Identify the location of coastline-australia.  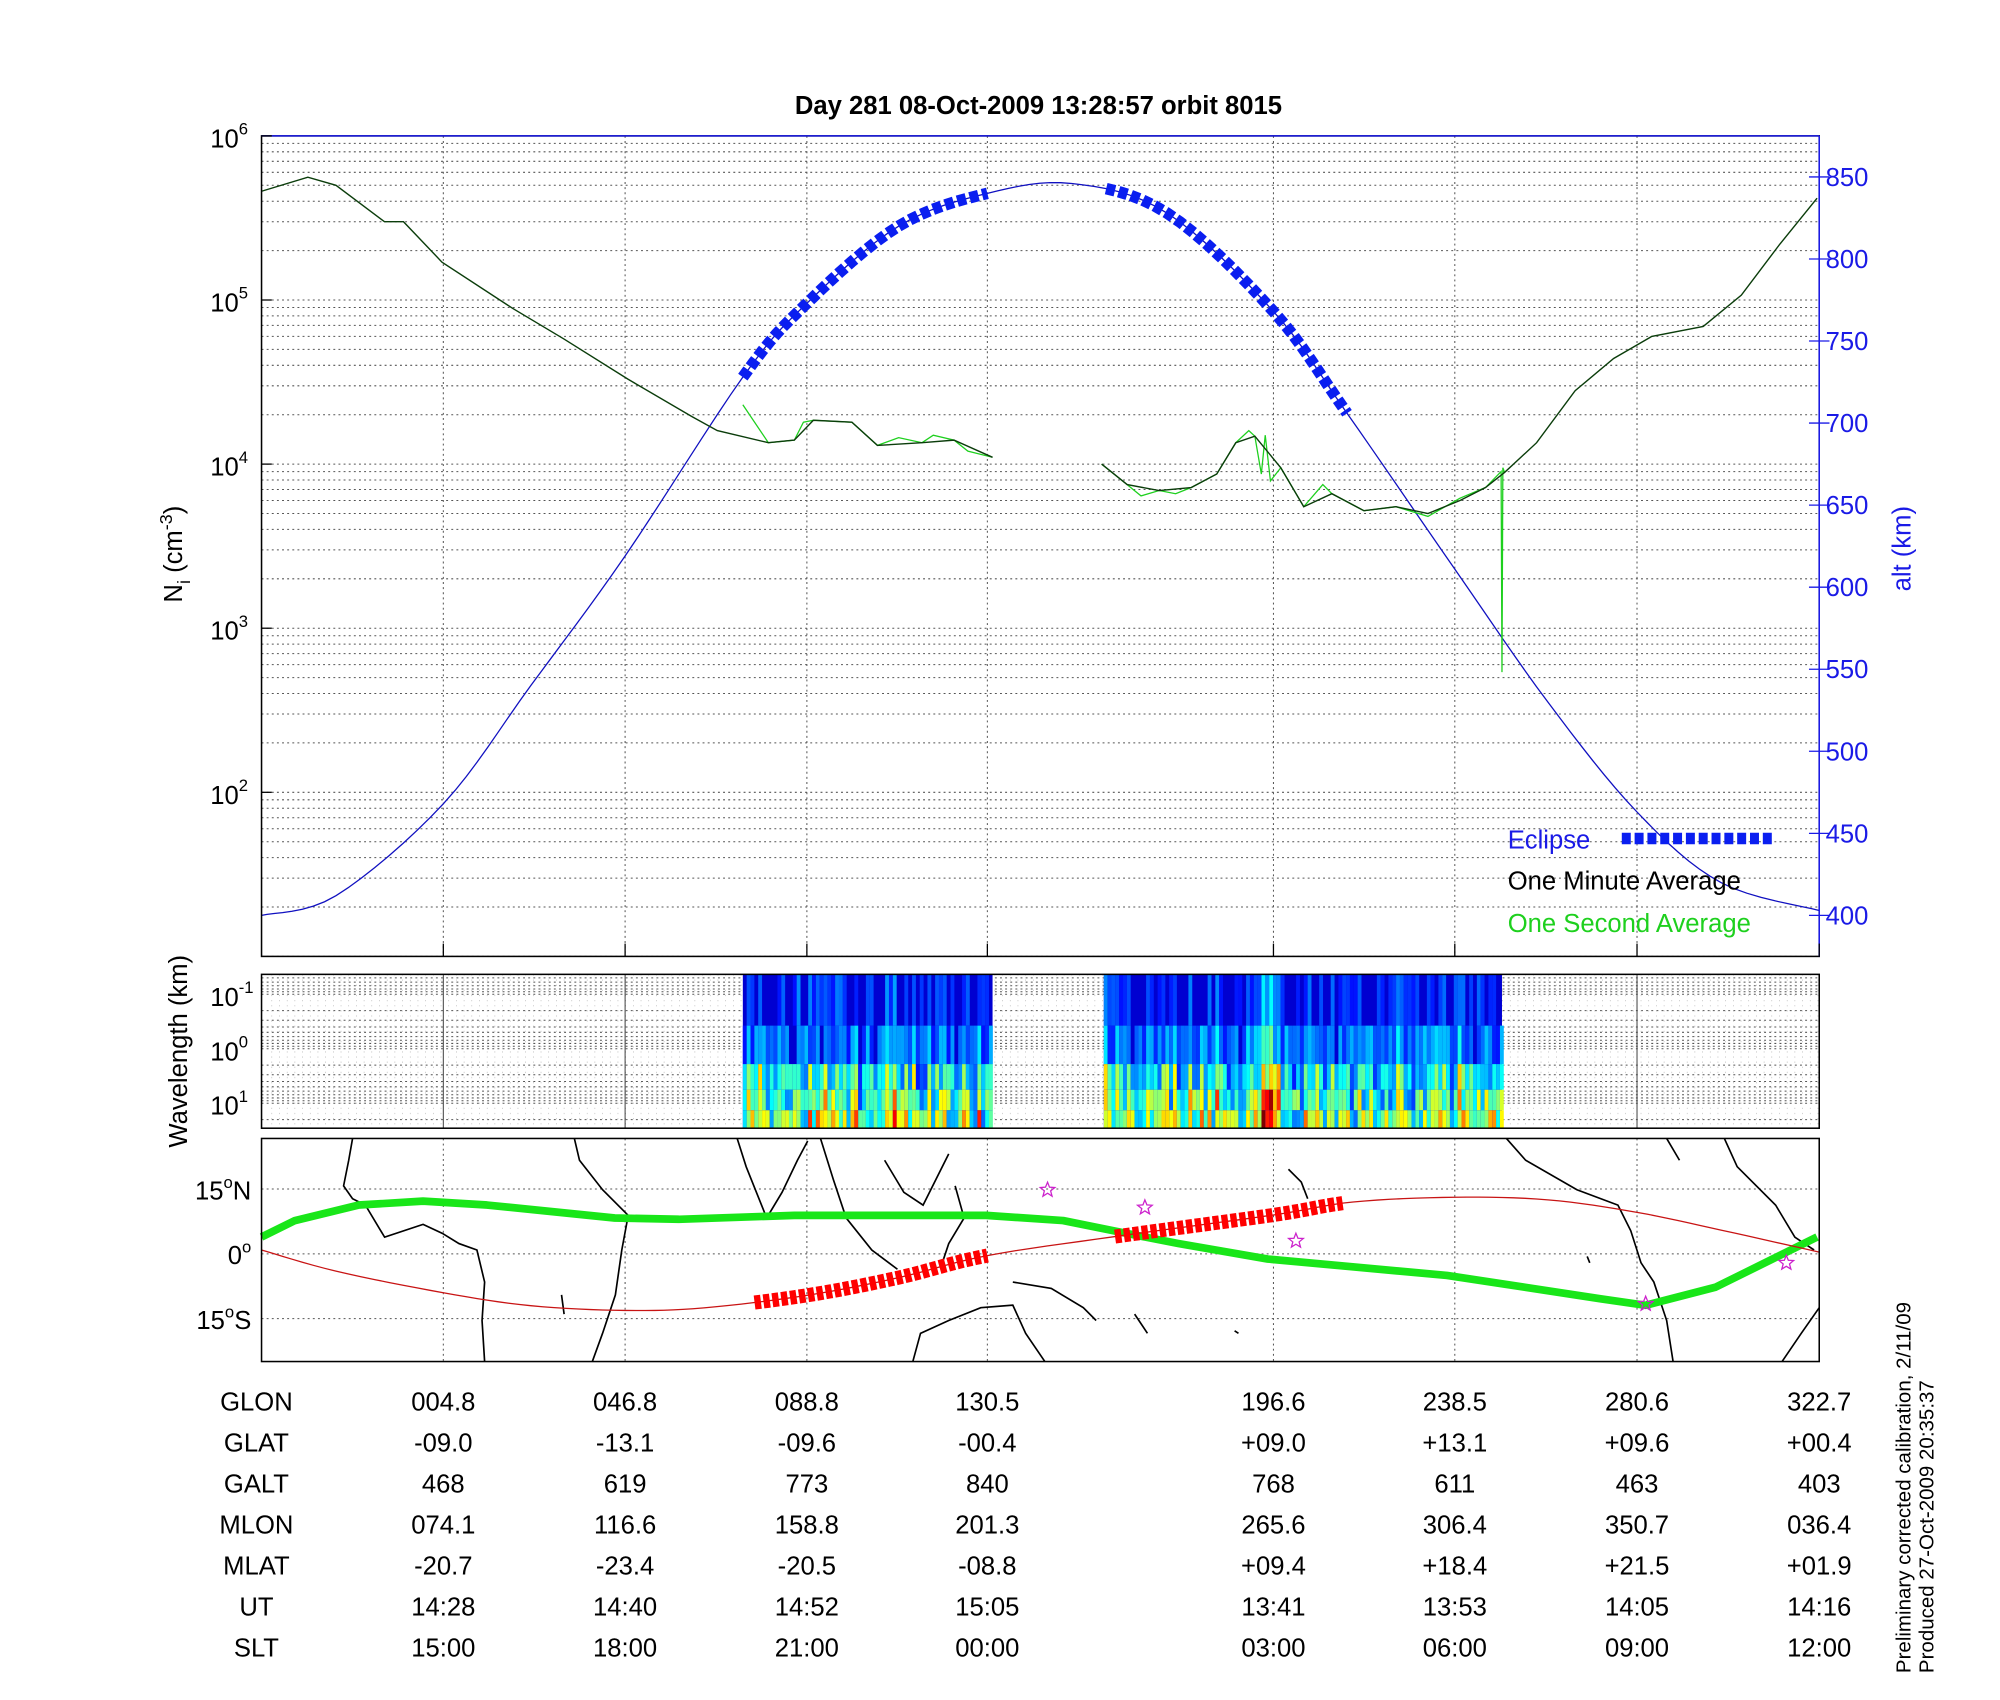
(1004, 1322).